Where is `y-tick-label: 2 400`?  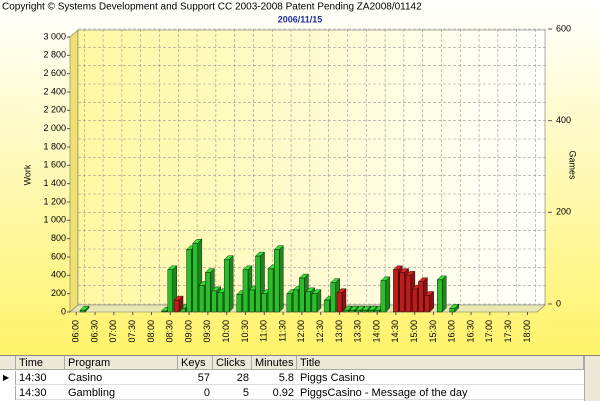
y-tick-label: 2 400 is located at coordinates (54, 91).